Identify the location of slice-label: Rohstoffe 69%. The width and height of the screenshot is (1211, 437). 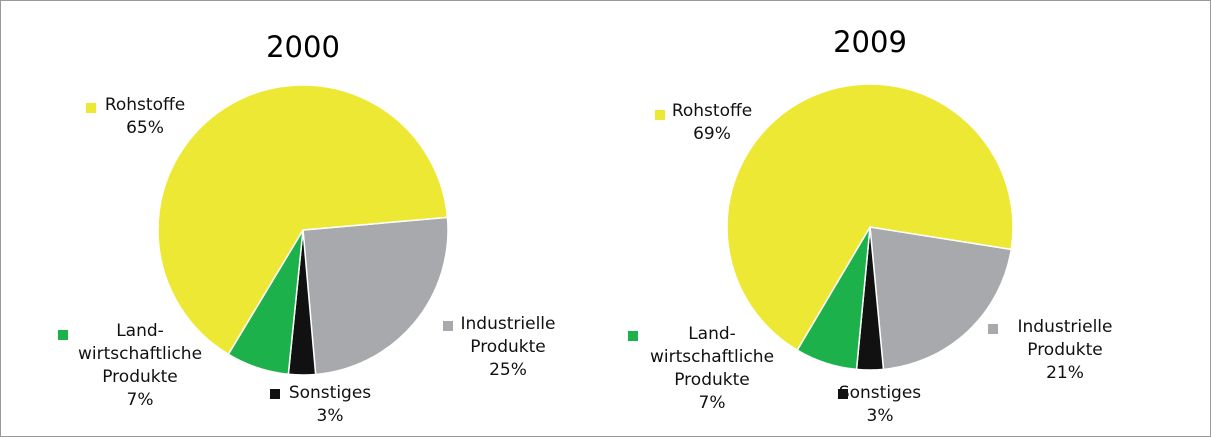
(712, 123).